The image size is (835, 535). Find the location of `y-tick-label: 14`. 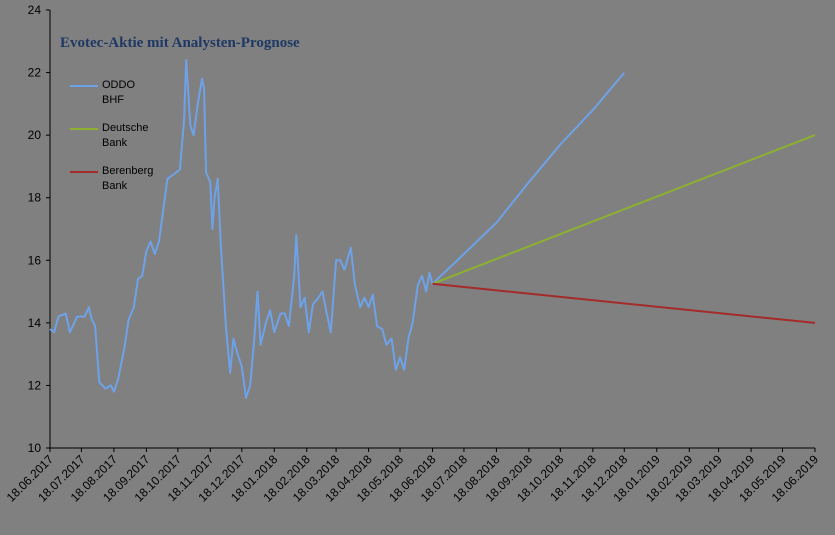

y-tick-label: 14 is located at coordinates (35, 323).